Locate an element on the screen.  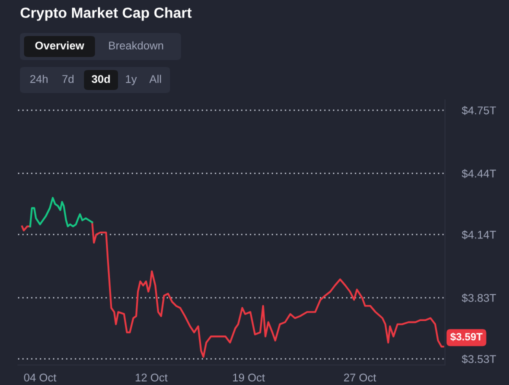
annotation: $3.59T is located at coordinates (466, 337).